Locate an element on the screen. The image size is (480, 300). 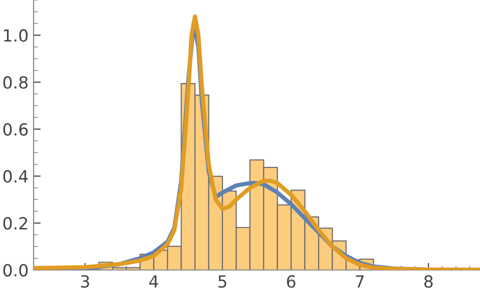
y-tick-label: 0.4 is located at coordinates (15, 176).